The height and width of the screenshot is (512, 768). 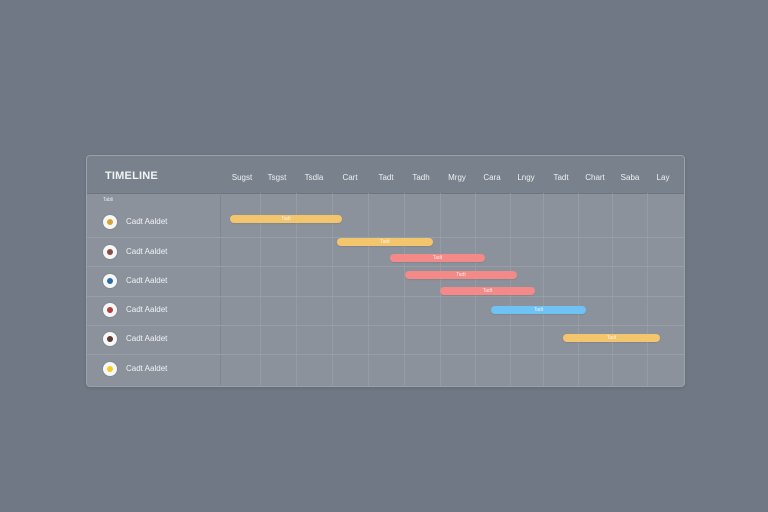 What do you see at coordinates (663, 177) in the screenshot?
I see `column-header: Lay` at bounding box center [663, 177].